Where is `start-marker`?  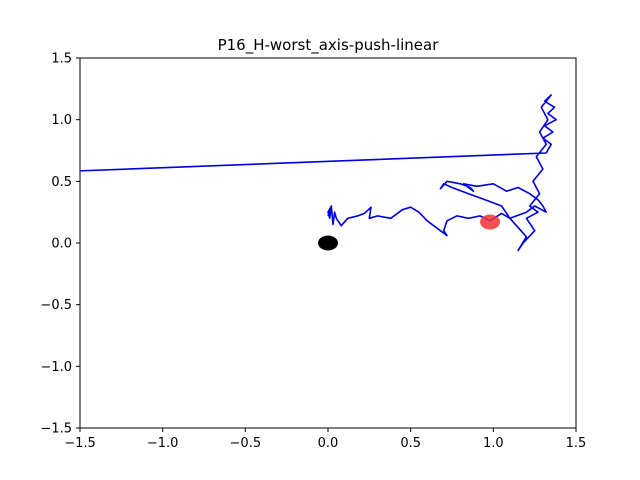 start-marker is located at coordinates (328, 243).